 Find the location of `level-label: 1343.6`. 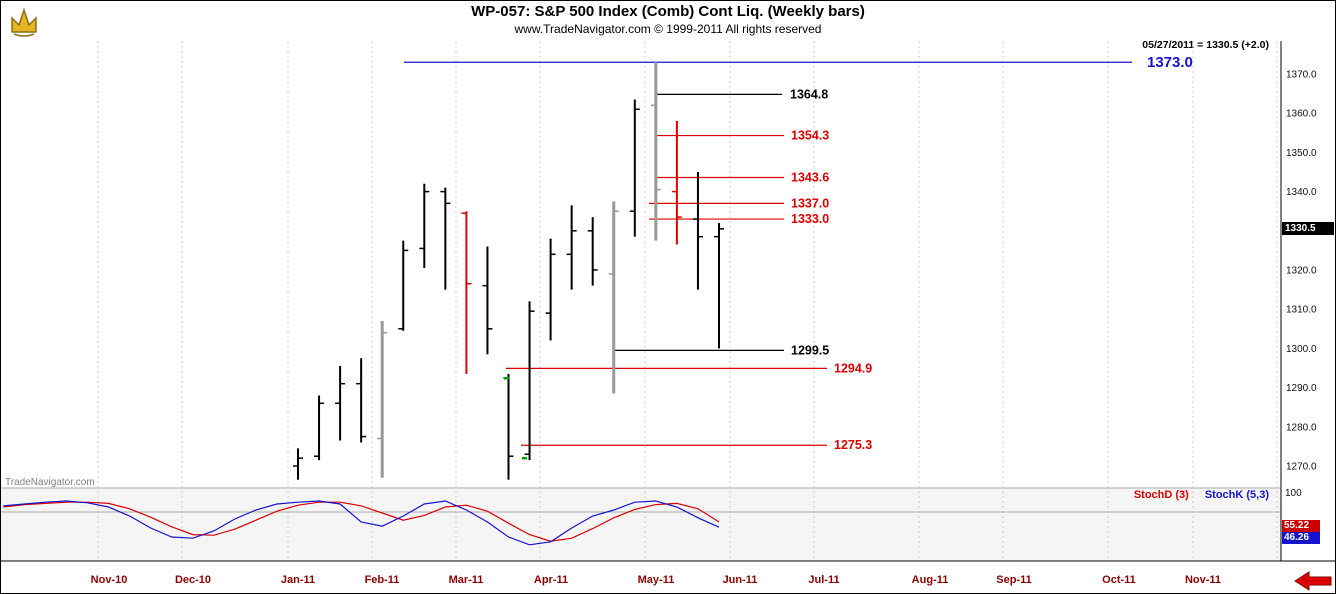

level-label: 1343.6 is located at coordinates (810, 177).